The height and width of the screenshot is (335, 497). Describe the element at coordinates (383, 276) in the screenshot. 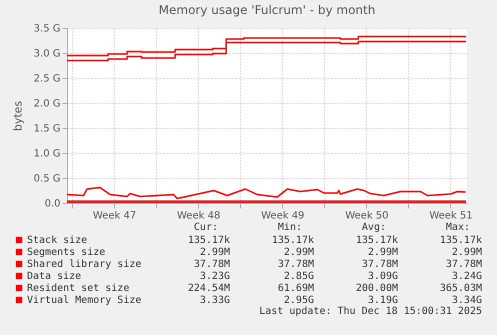

I see `text: 3.09G` at that location.